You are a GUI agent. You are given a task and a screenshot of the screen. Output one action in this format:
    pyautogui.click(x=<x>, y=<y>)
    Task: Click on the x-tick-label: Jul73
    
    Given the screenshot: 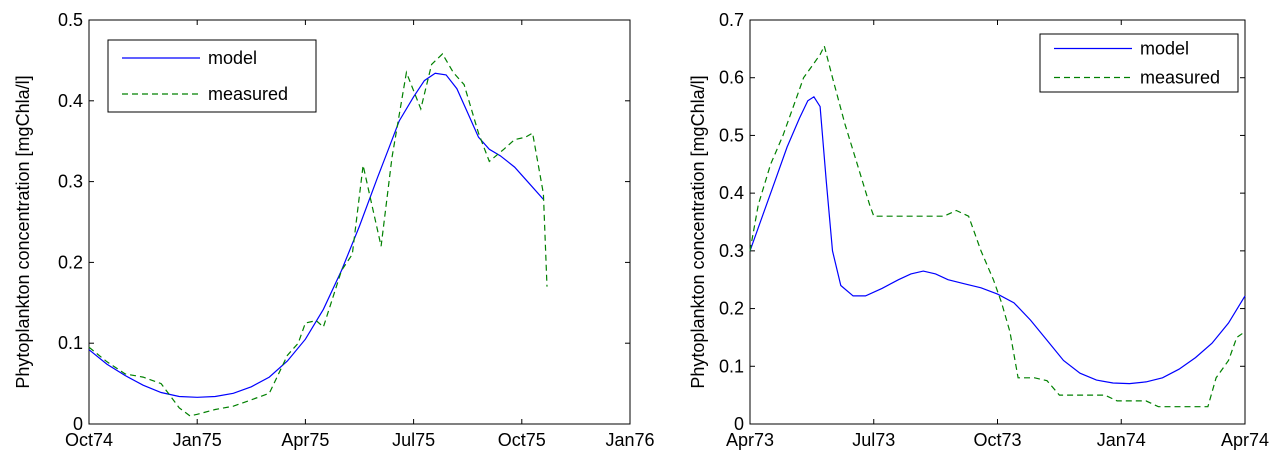 What is the action you would take?
    pyautogui.click(x=873, y=440)
    